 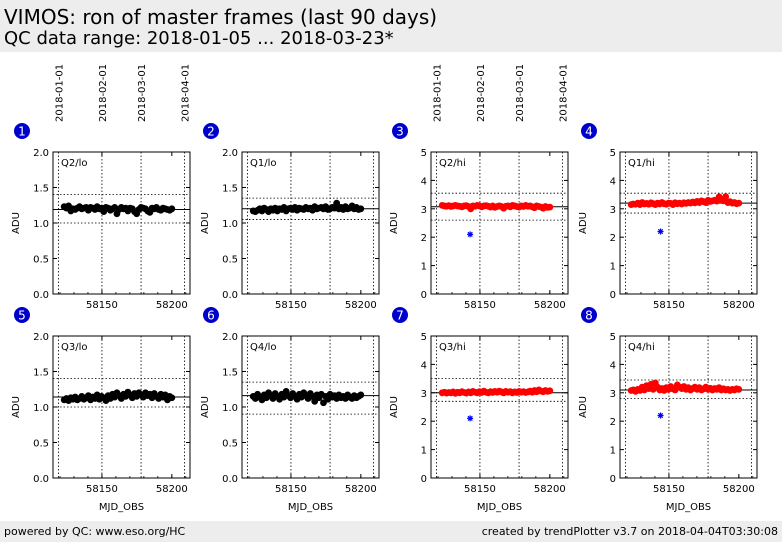 What do you see at coordinates (74, 347) in the screenshot?
I see `panel-label: Q3/lo` at bounding box center [74, 347].